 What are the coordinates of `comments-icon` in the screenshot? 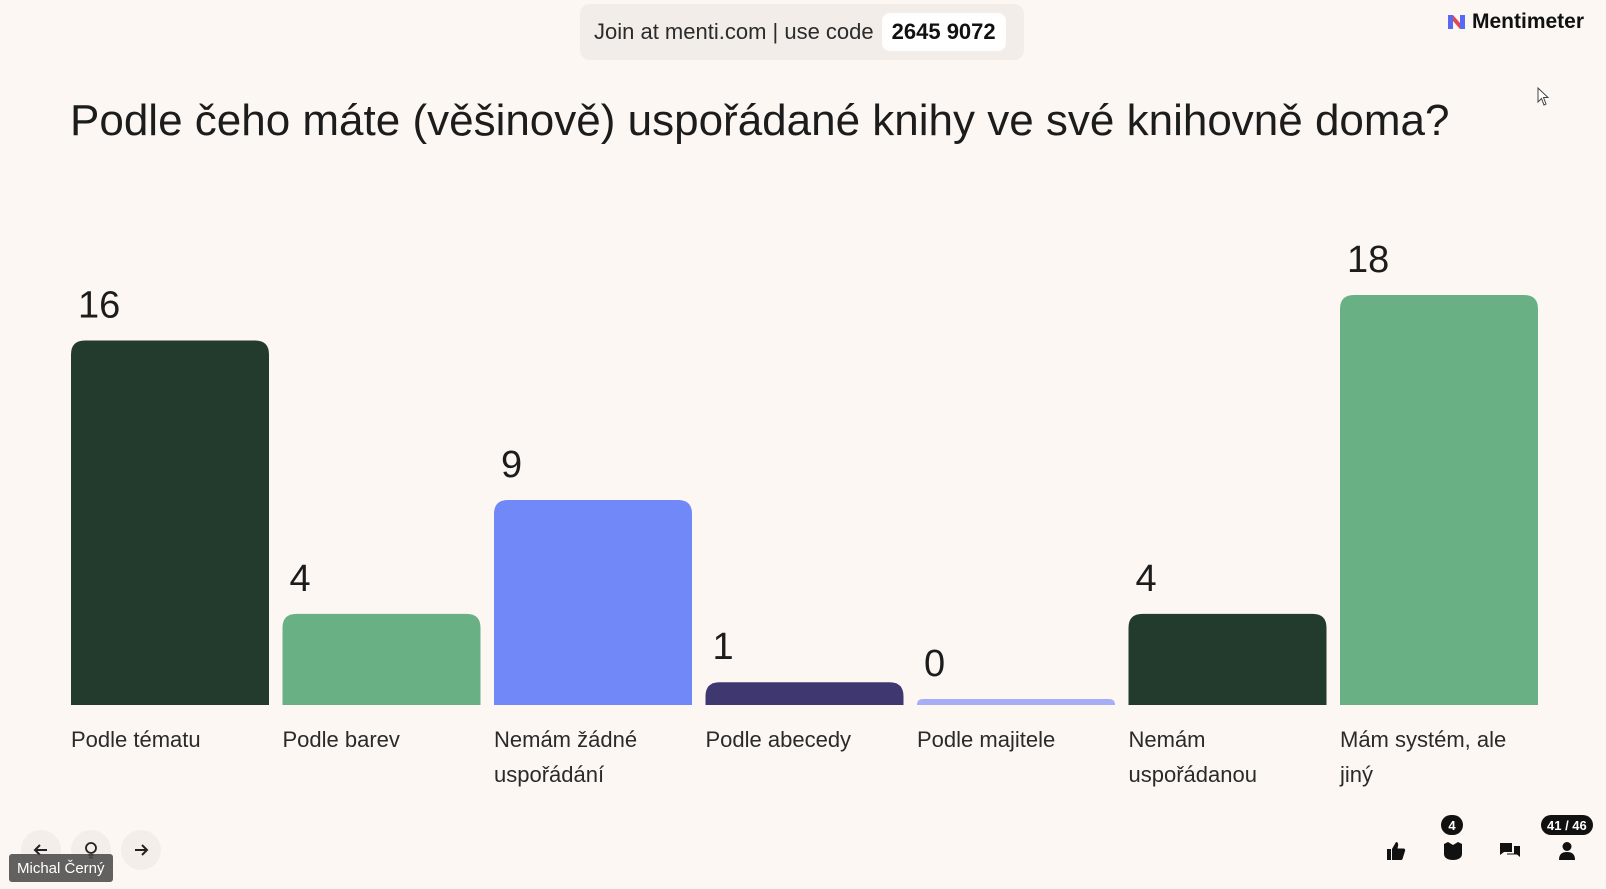 It's located at (1510, 850).